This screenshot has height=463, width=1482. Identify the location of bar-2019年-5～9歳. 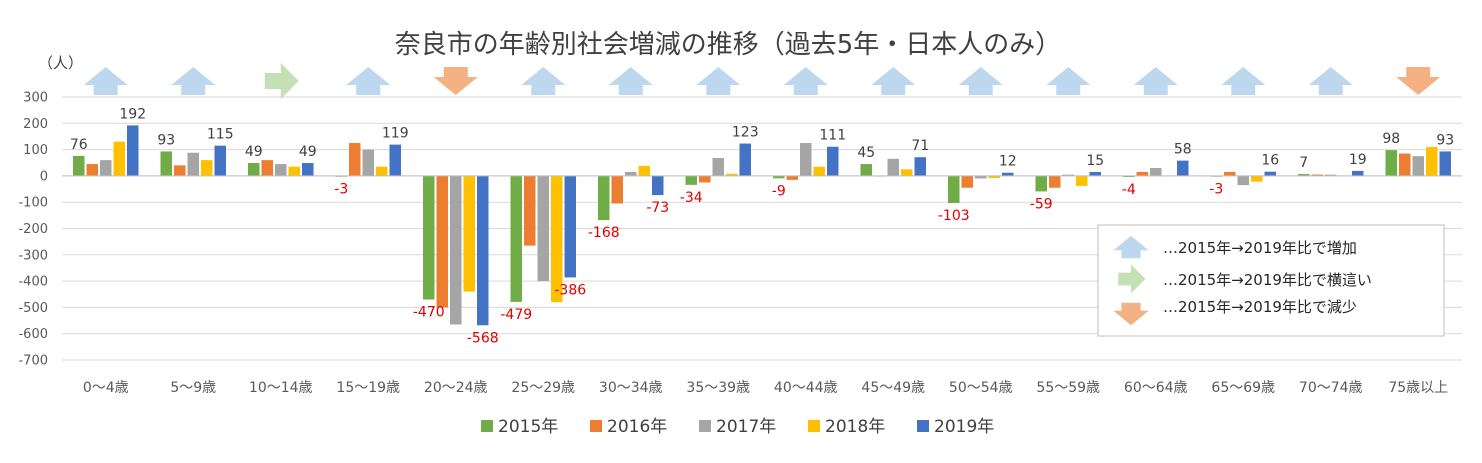
(220, 160).